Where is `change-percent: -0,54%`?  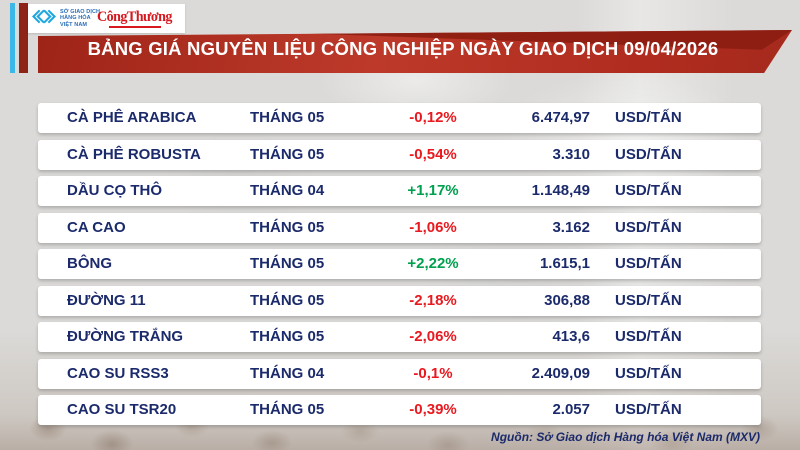 change-percent: -0,54% is located at coordinates (433, 154).